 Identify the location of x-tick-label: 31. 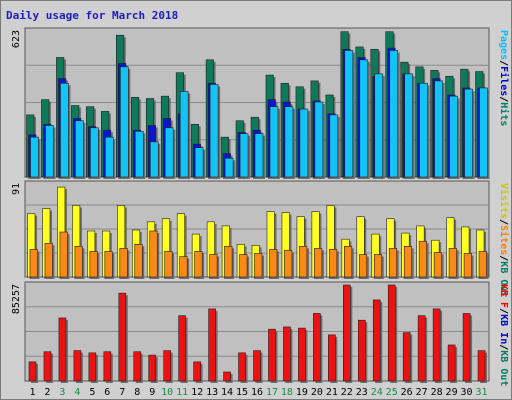
(481, 392).